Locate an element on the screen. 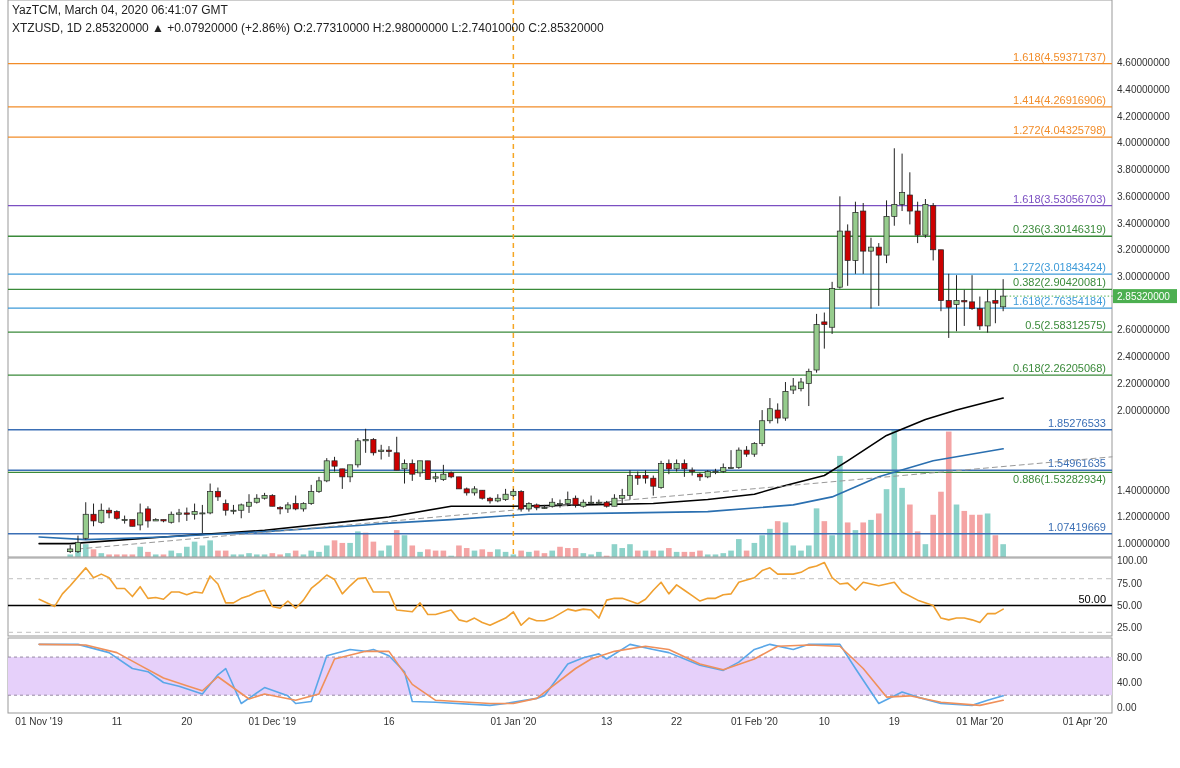  text: XTZUSD, 1D 2.85320000 ▲ +0.07920000 (+2.86%) O:2.77310000 H:2.98000000 L:2.74010000 C:2.85320000 is located at coordinates (308, 28).